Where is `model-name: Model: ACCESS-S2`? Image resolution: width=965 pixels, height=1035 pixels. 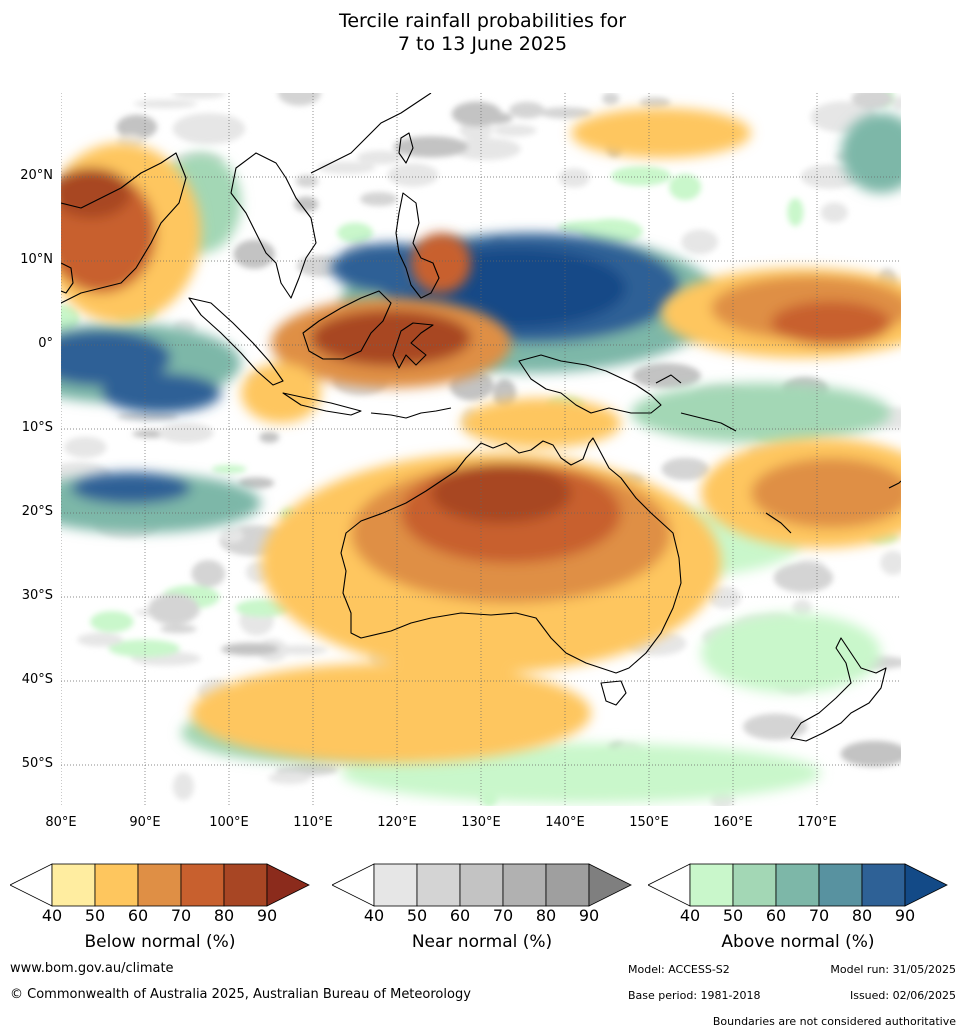 model-name: Model: ACCESS-S2 is located at coordinates (679, 969).